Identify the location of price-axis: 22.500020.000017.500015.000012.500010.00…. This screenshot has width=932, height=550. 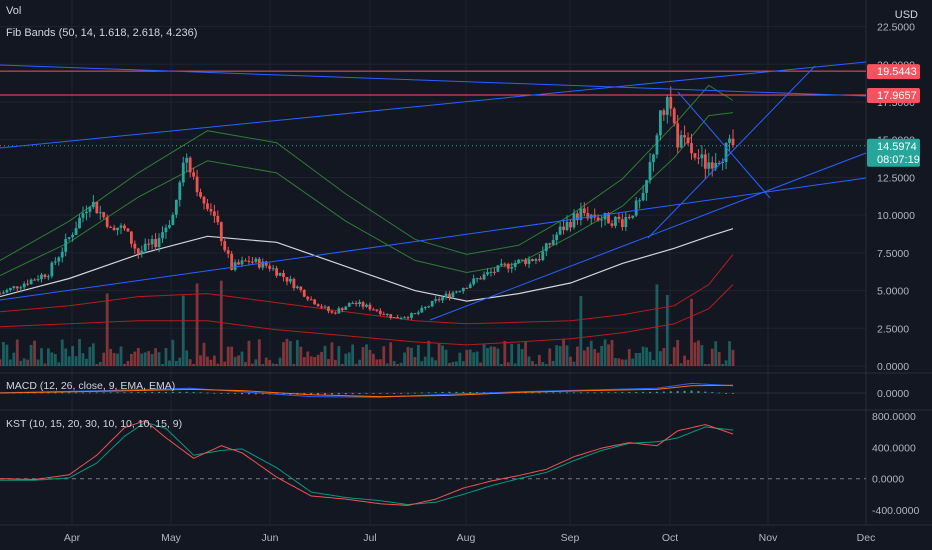
(895, 269).